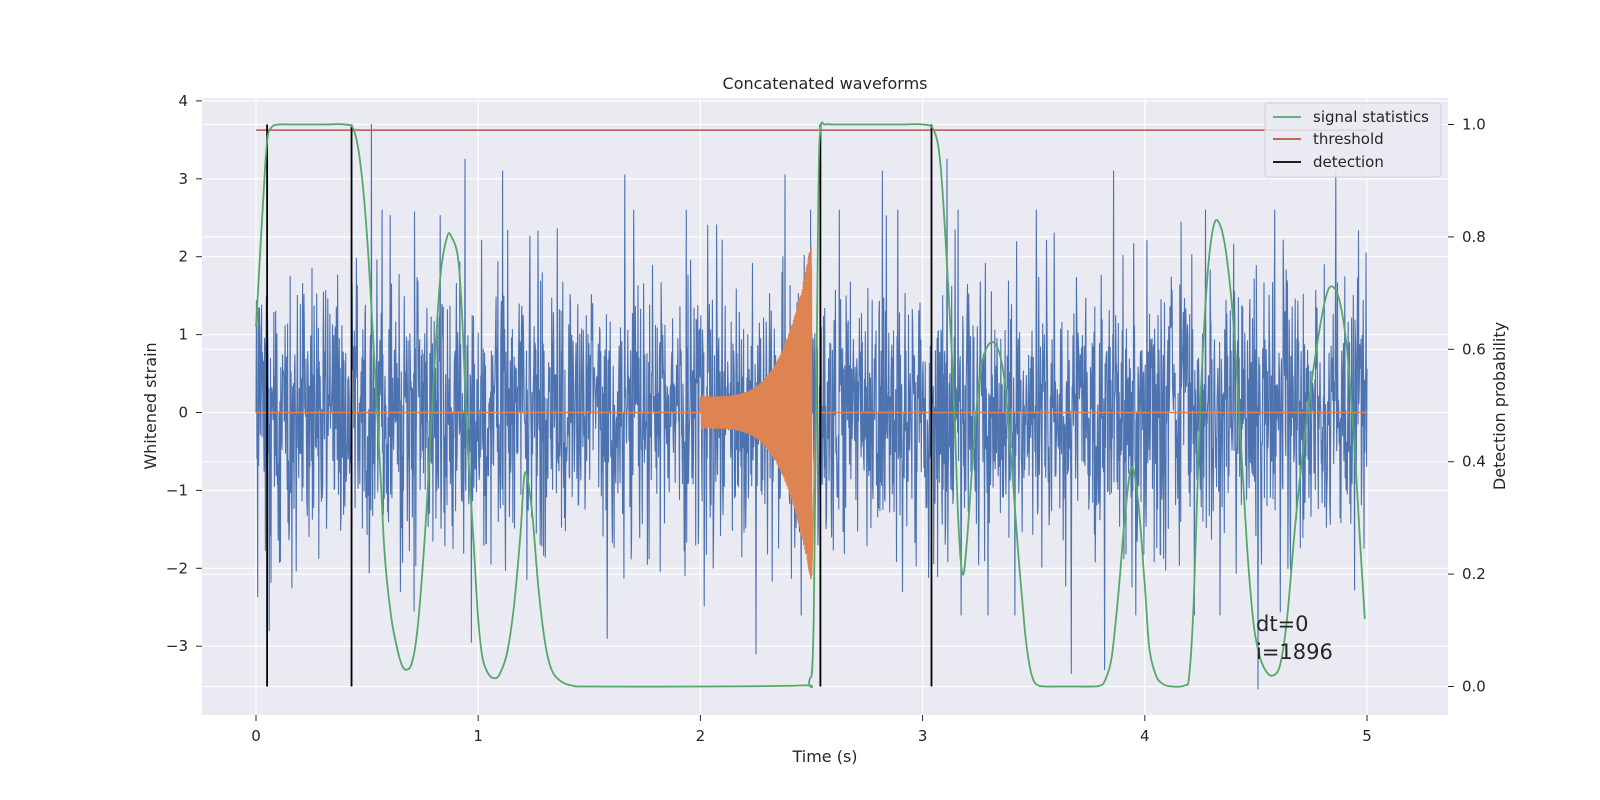 This screenshot has width=1600, height=800. Describe the element at coordinates (183, 413) in the screenshot. I see `y-tick-label: 0` at that location.